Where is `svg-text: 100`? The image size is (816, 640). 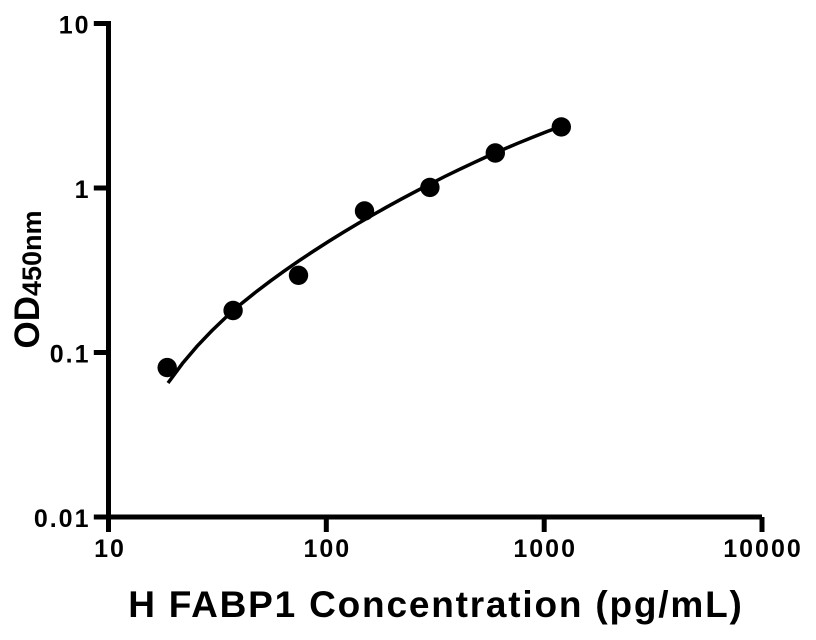
svg-text: 100 is located at coordinates (327, 549).